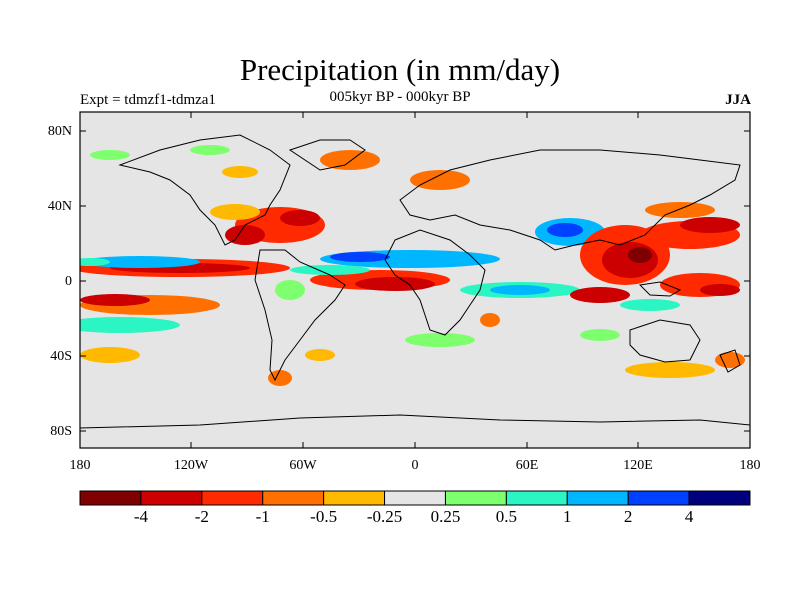  I want to click on season-label: JJA, so click(738, 100).